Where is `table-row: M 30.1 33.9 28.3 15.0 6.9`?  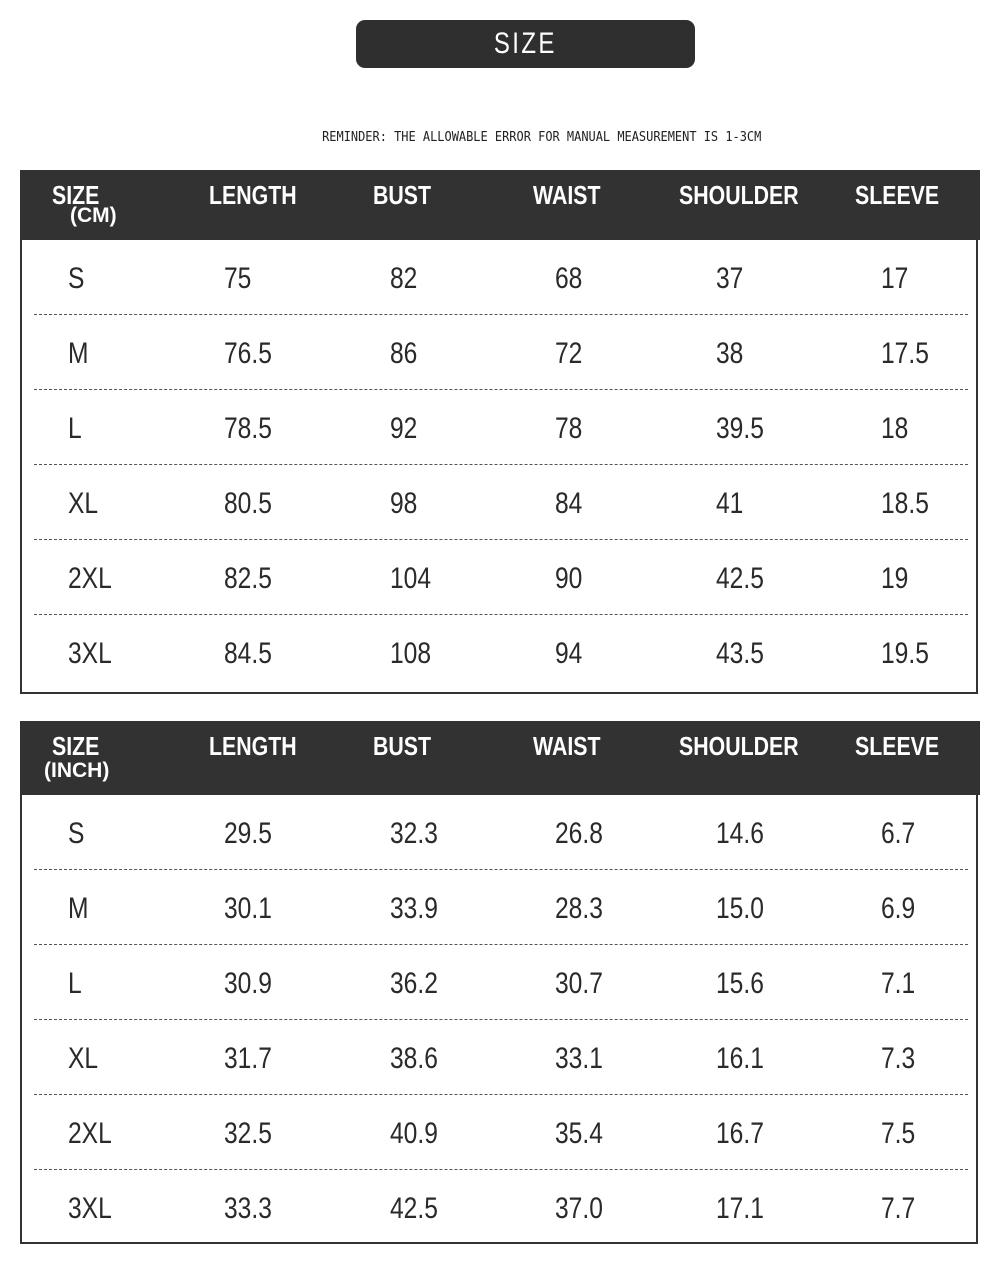
table-row: M 30.1 33.9 28.3 15.0 6.9 is located at coordinates (499, 907).